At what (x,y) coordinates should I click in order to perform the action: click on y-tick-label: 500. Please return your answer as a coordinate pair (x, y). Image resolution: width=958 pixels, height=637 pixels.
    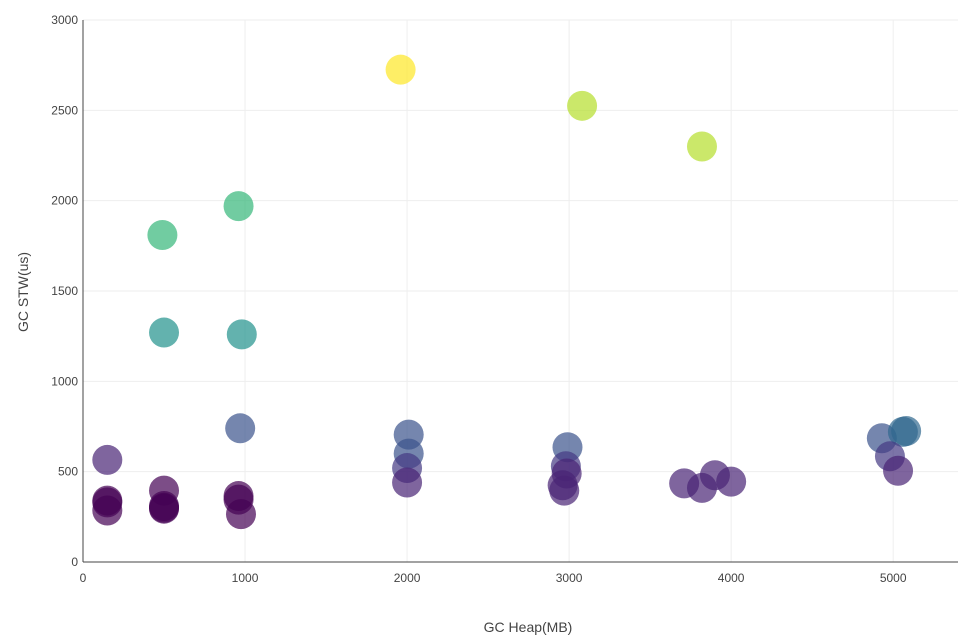
    Looking at the image, I should click on (68, 472).